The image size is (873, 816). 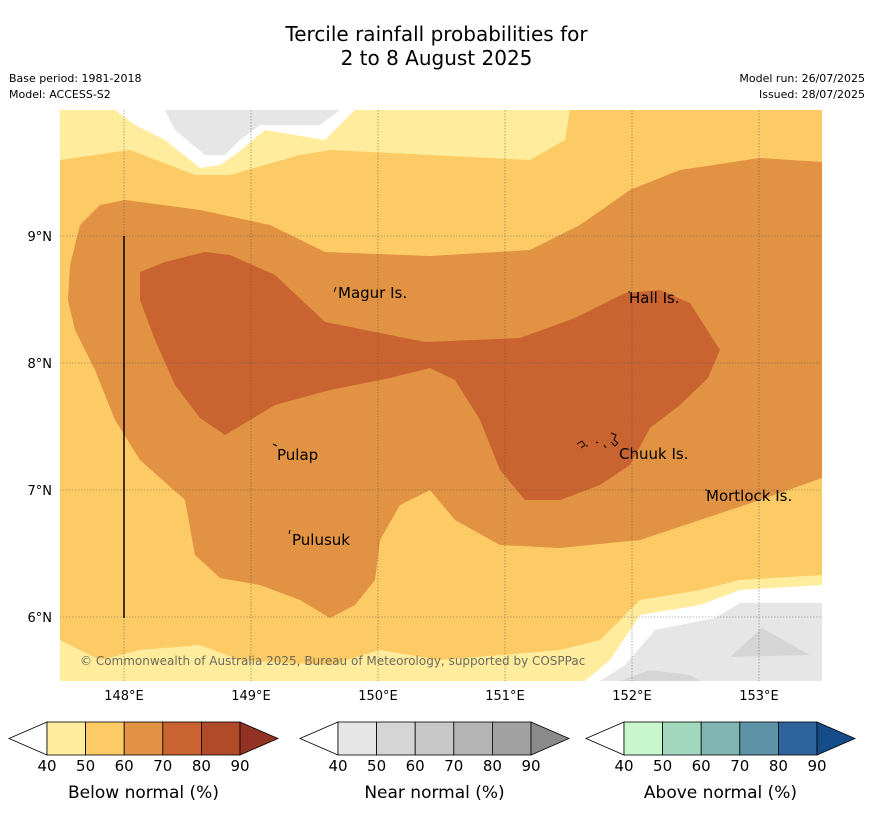 I want to click on label-pulusuk: Pulusuk, so click(x=321, y=540).